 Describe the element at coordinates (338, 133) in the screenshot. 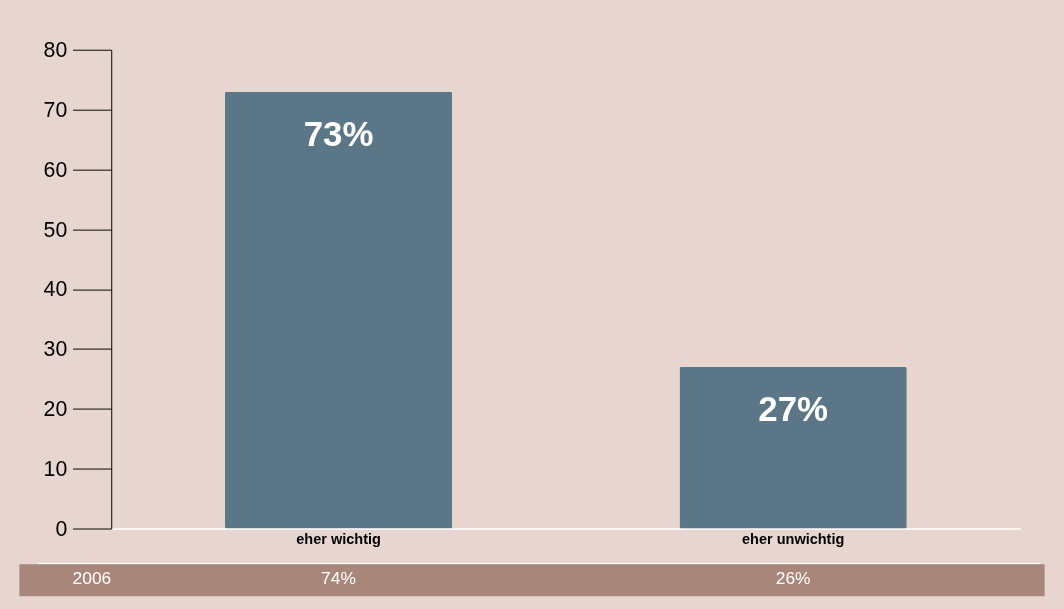

I see `data-label: 73%` at that location.